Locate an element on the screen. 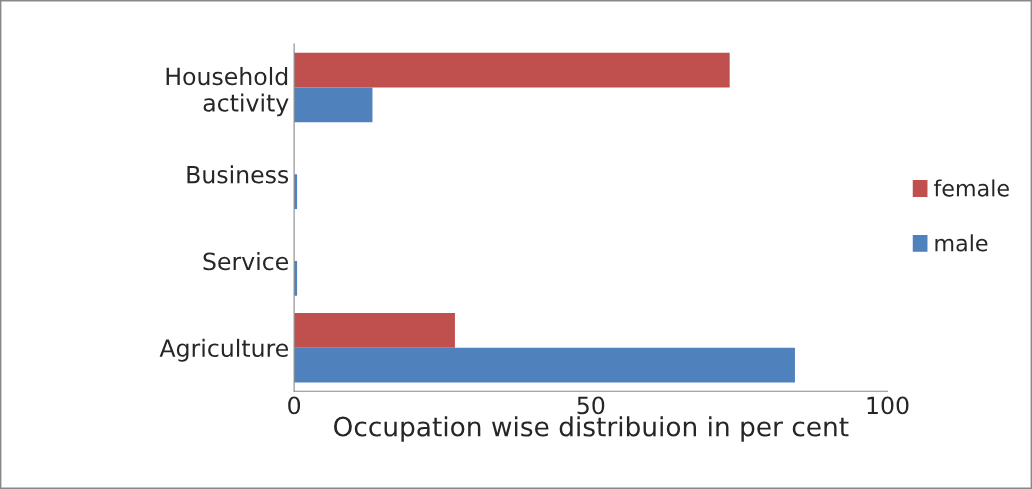  y-tick-label: Business is located at coordinates (238, 174).